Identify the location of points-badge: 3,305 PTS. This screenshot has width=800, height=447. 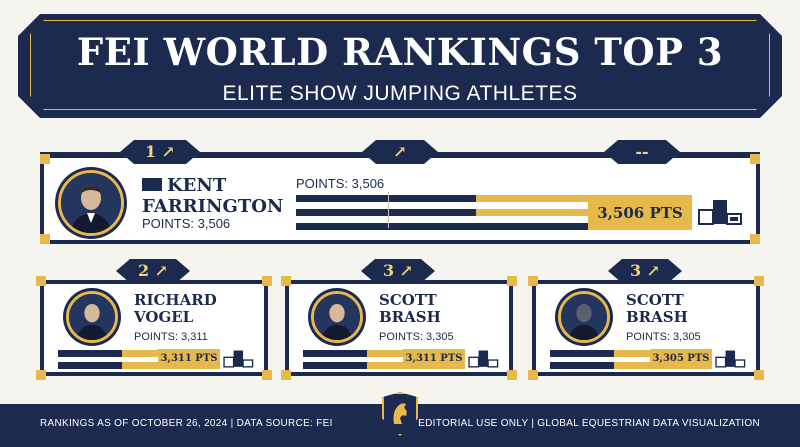
(681, 359).